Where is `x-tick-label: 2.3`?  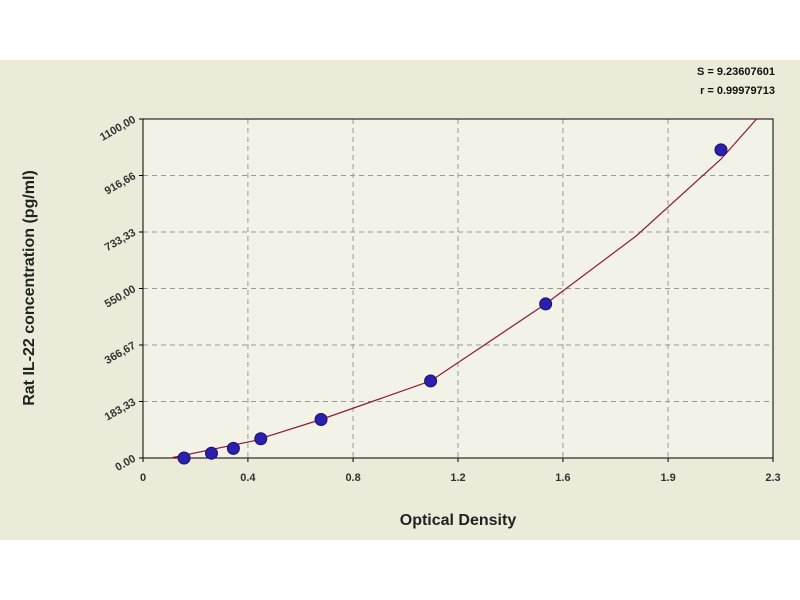 x-tick-label: 2.3 is located at coordinates (772, 478).